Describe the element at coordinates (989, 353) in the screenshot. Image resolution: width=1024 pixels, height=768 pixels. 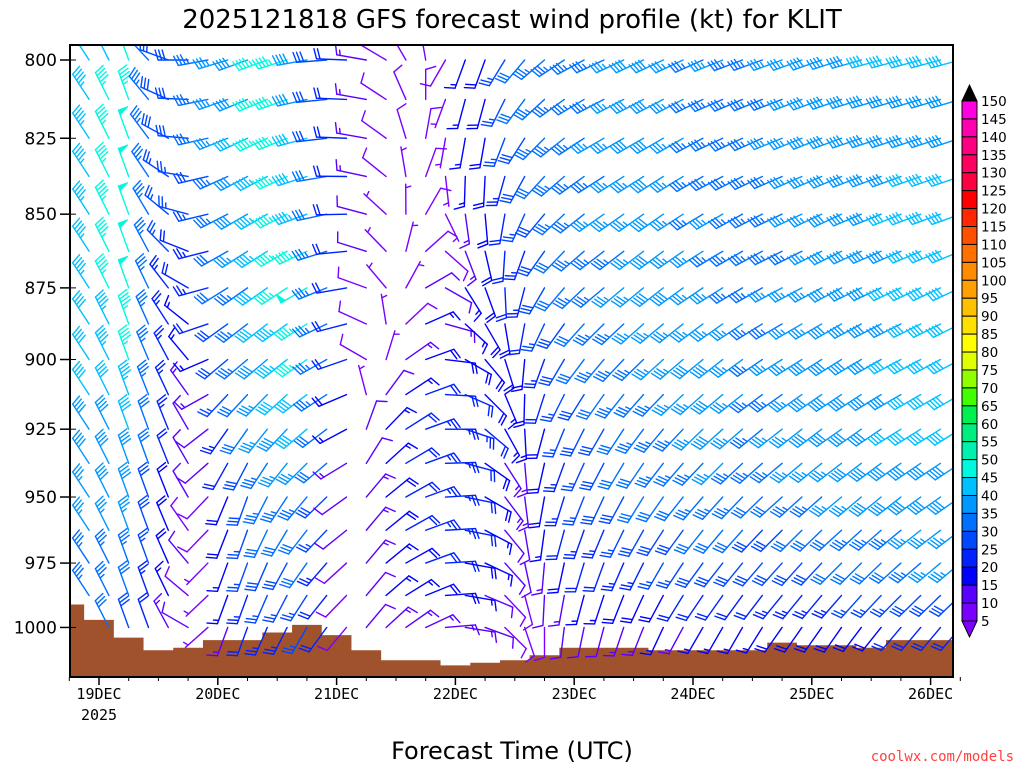
I see `colorbar-label: 80` at that location.